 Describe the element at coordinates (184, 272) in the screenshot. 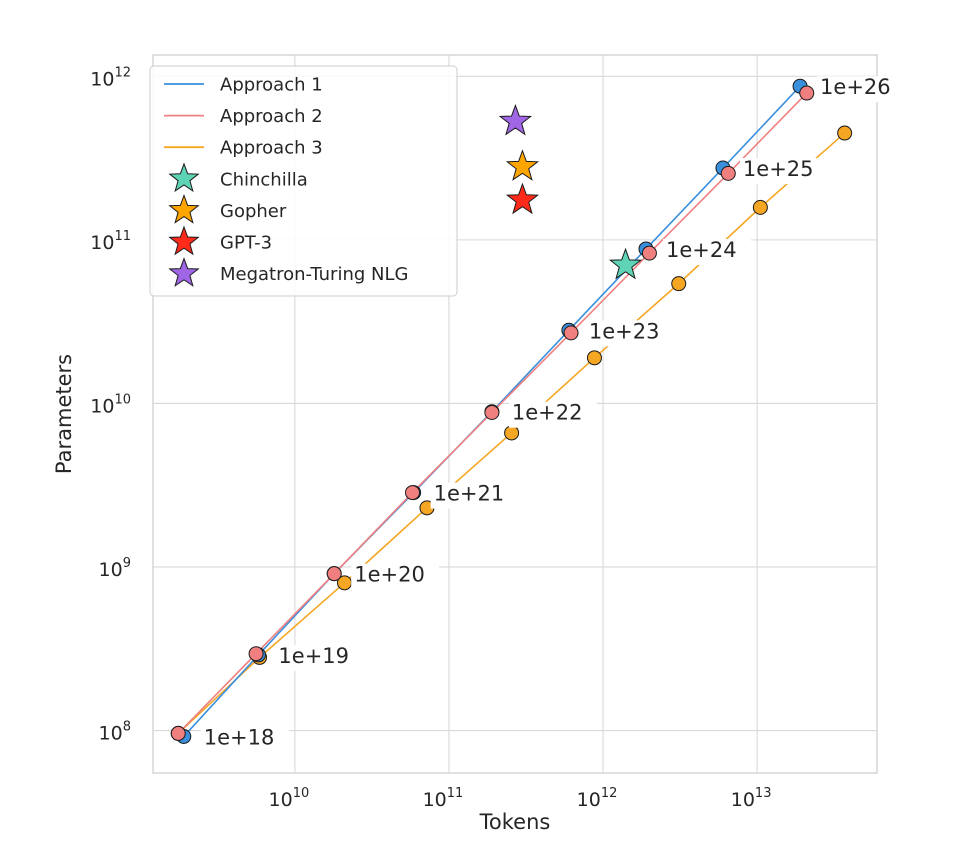

I see `legend-star-megatron-turing-nlg` at that location.